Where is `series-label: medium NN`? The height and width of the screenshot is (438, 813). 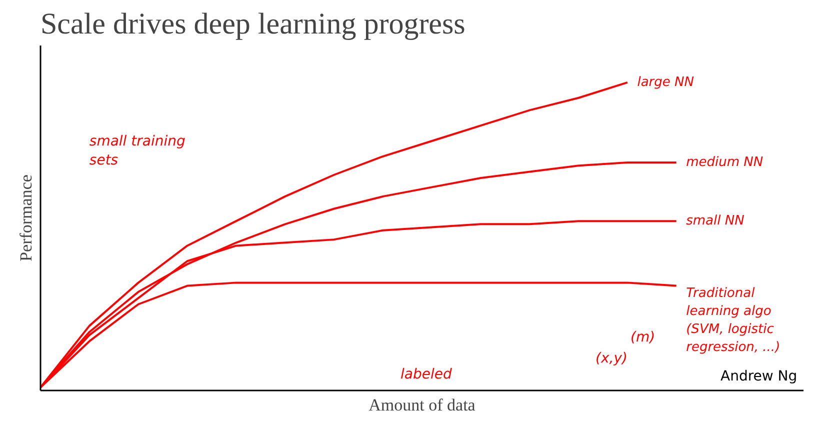
series-label: medium NN is located at coordinates (725, 162).